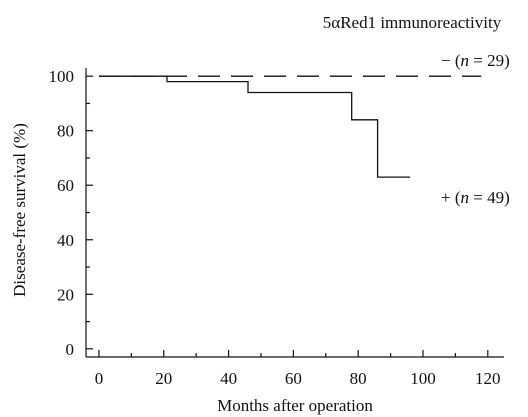 This screenshot has width=528, height=417. What do you see at coordinates (19, 210) in the screenshot?
I see `y-axis-label: Disease-free survival (%)` at bounding box center [19, 210].